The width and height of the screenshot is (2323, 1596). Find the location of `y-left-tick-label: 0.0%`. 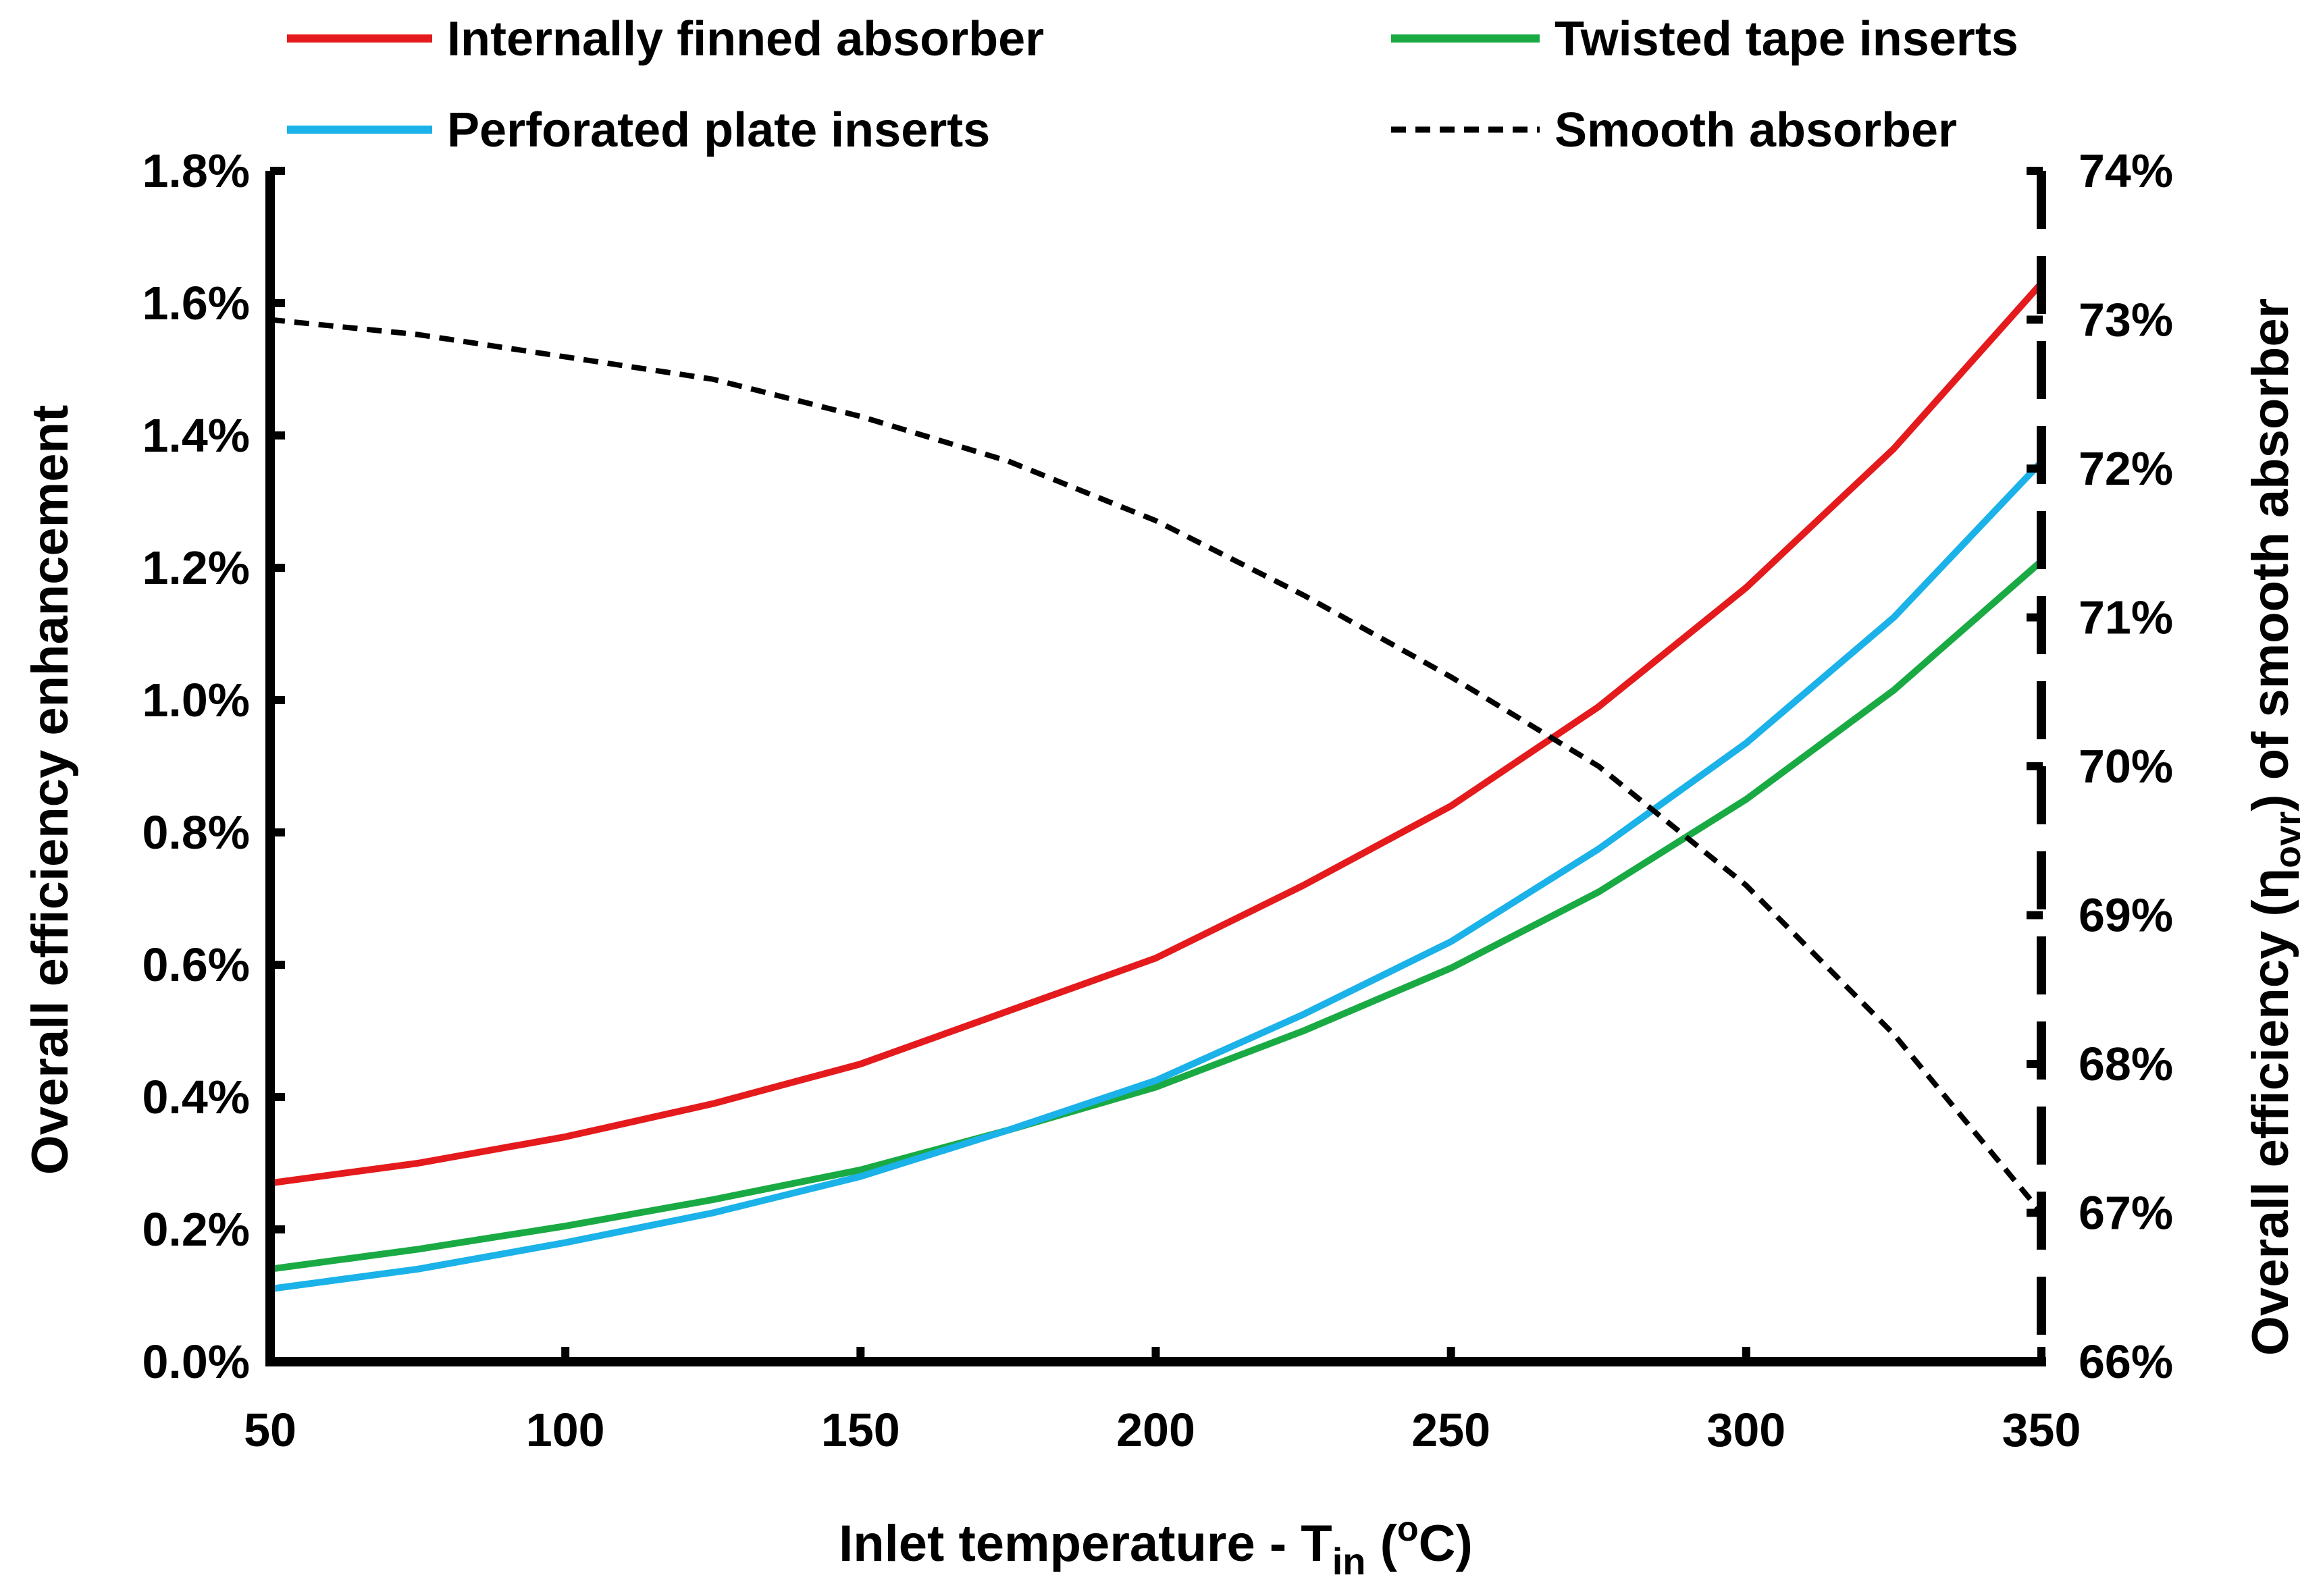

y-left-tick-label: 0.0% is located at coordinates (196, 1361).